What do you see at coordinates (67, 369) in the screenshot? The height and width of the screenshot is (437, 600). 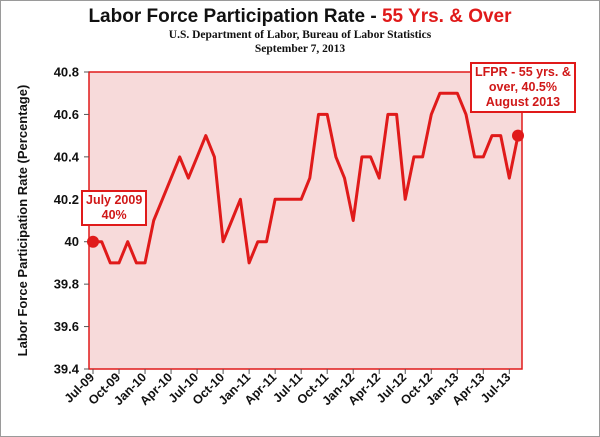 I see `y-tick-label: 39.4` at bounding box center [67, 369].